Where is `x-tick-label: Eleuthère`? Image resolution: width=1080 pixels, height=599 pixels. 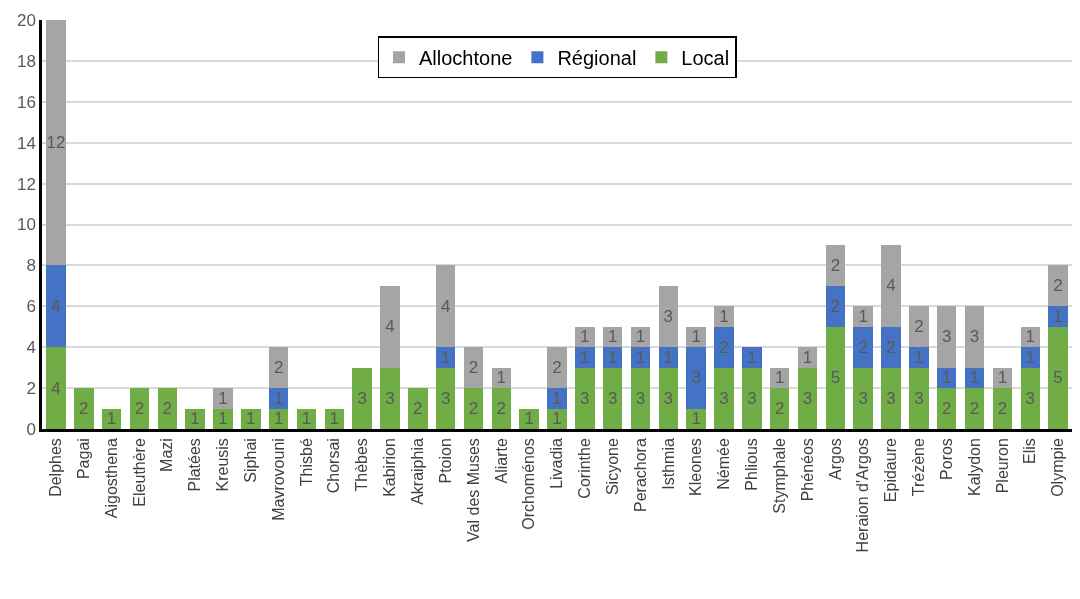
x-tick-label: Eleuthère is located at coordinates (139, 472).